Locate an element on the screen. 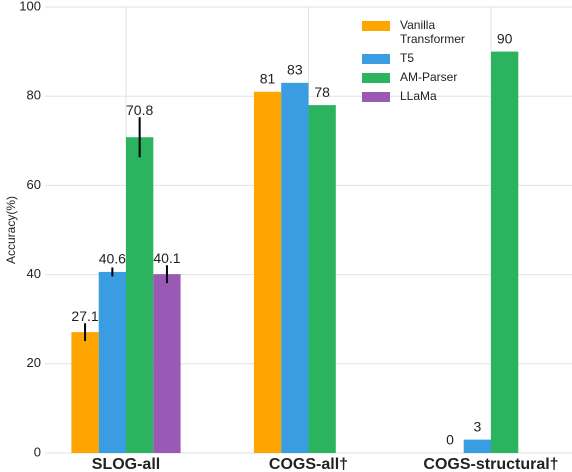  legend-item: AM-Parser is located at coordinates (436, 77).